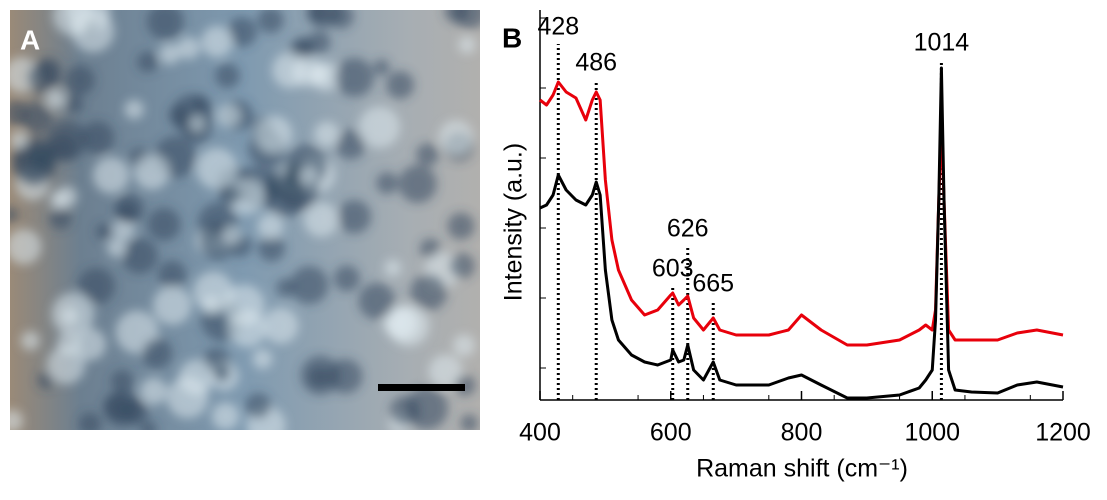 The width and height of the screenshot is (1107, 500). What do you see at coordinates (540, 433) in the screenshot?
I see `x-tick-label: 400` at bounding box center [540, 433].